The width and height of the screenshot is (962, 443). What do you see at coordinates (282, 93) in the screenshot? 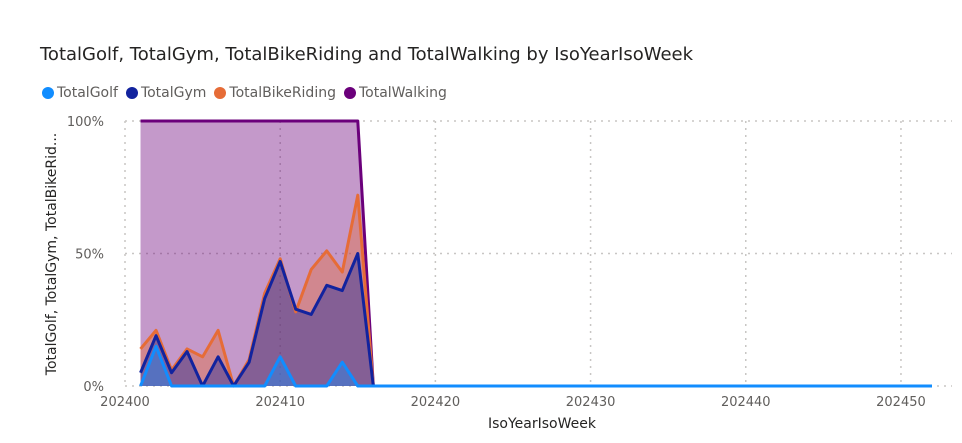
I see `legend-label-bikeriding: TotalBikeRiding` at bounding box center [282, 93].